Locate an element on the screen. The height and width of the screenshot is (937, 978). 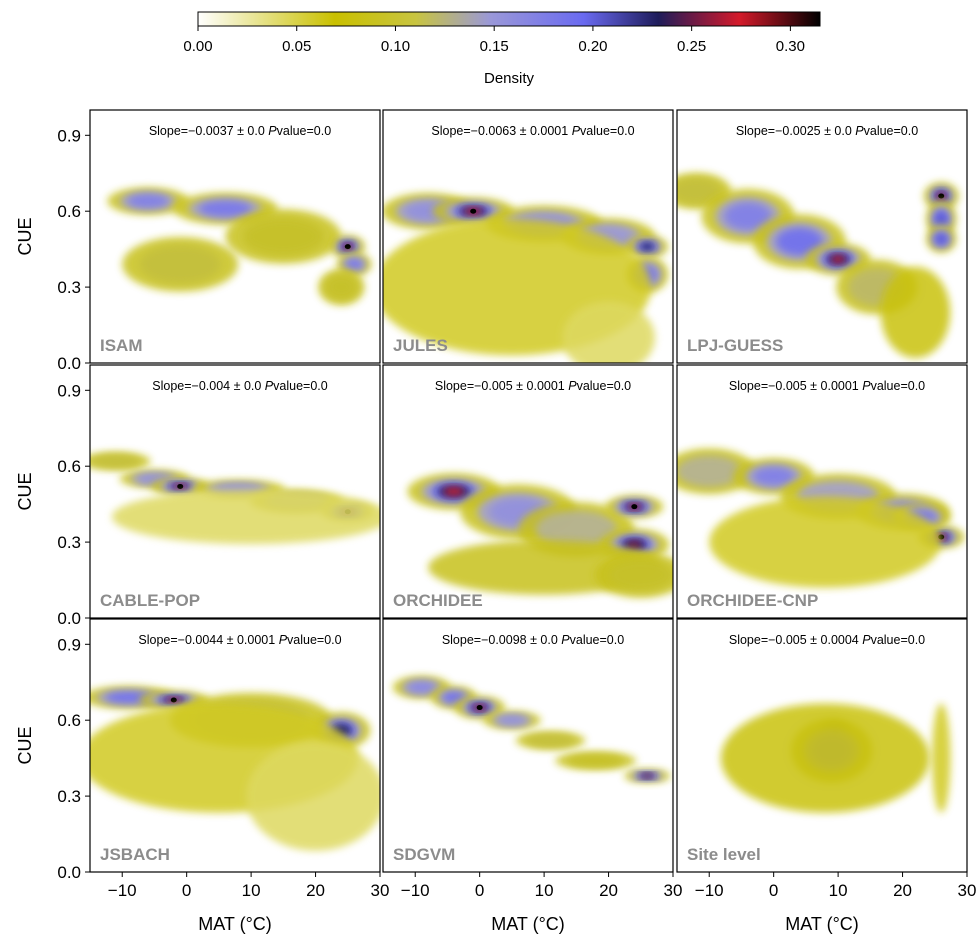
colorbar-tick-label: 0.20 is located at coordinates (592, 46).